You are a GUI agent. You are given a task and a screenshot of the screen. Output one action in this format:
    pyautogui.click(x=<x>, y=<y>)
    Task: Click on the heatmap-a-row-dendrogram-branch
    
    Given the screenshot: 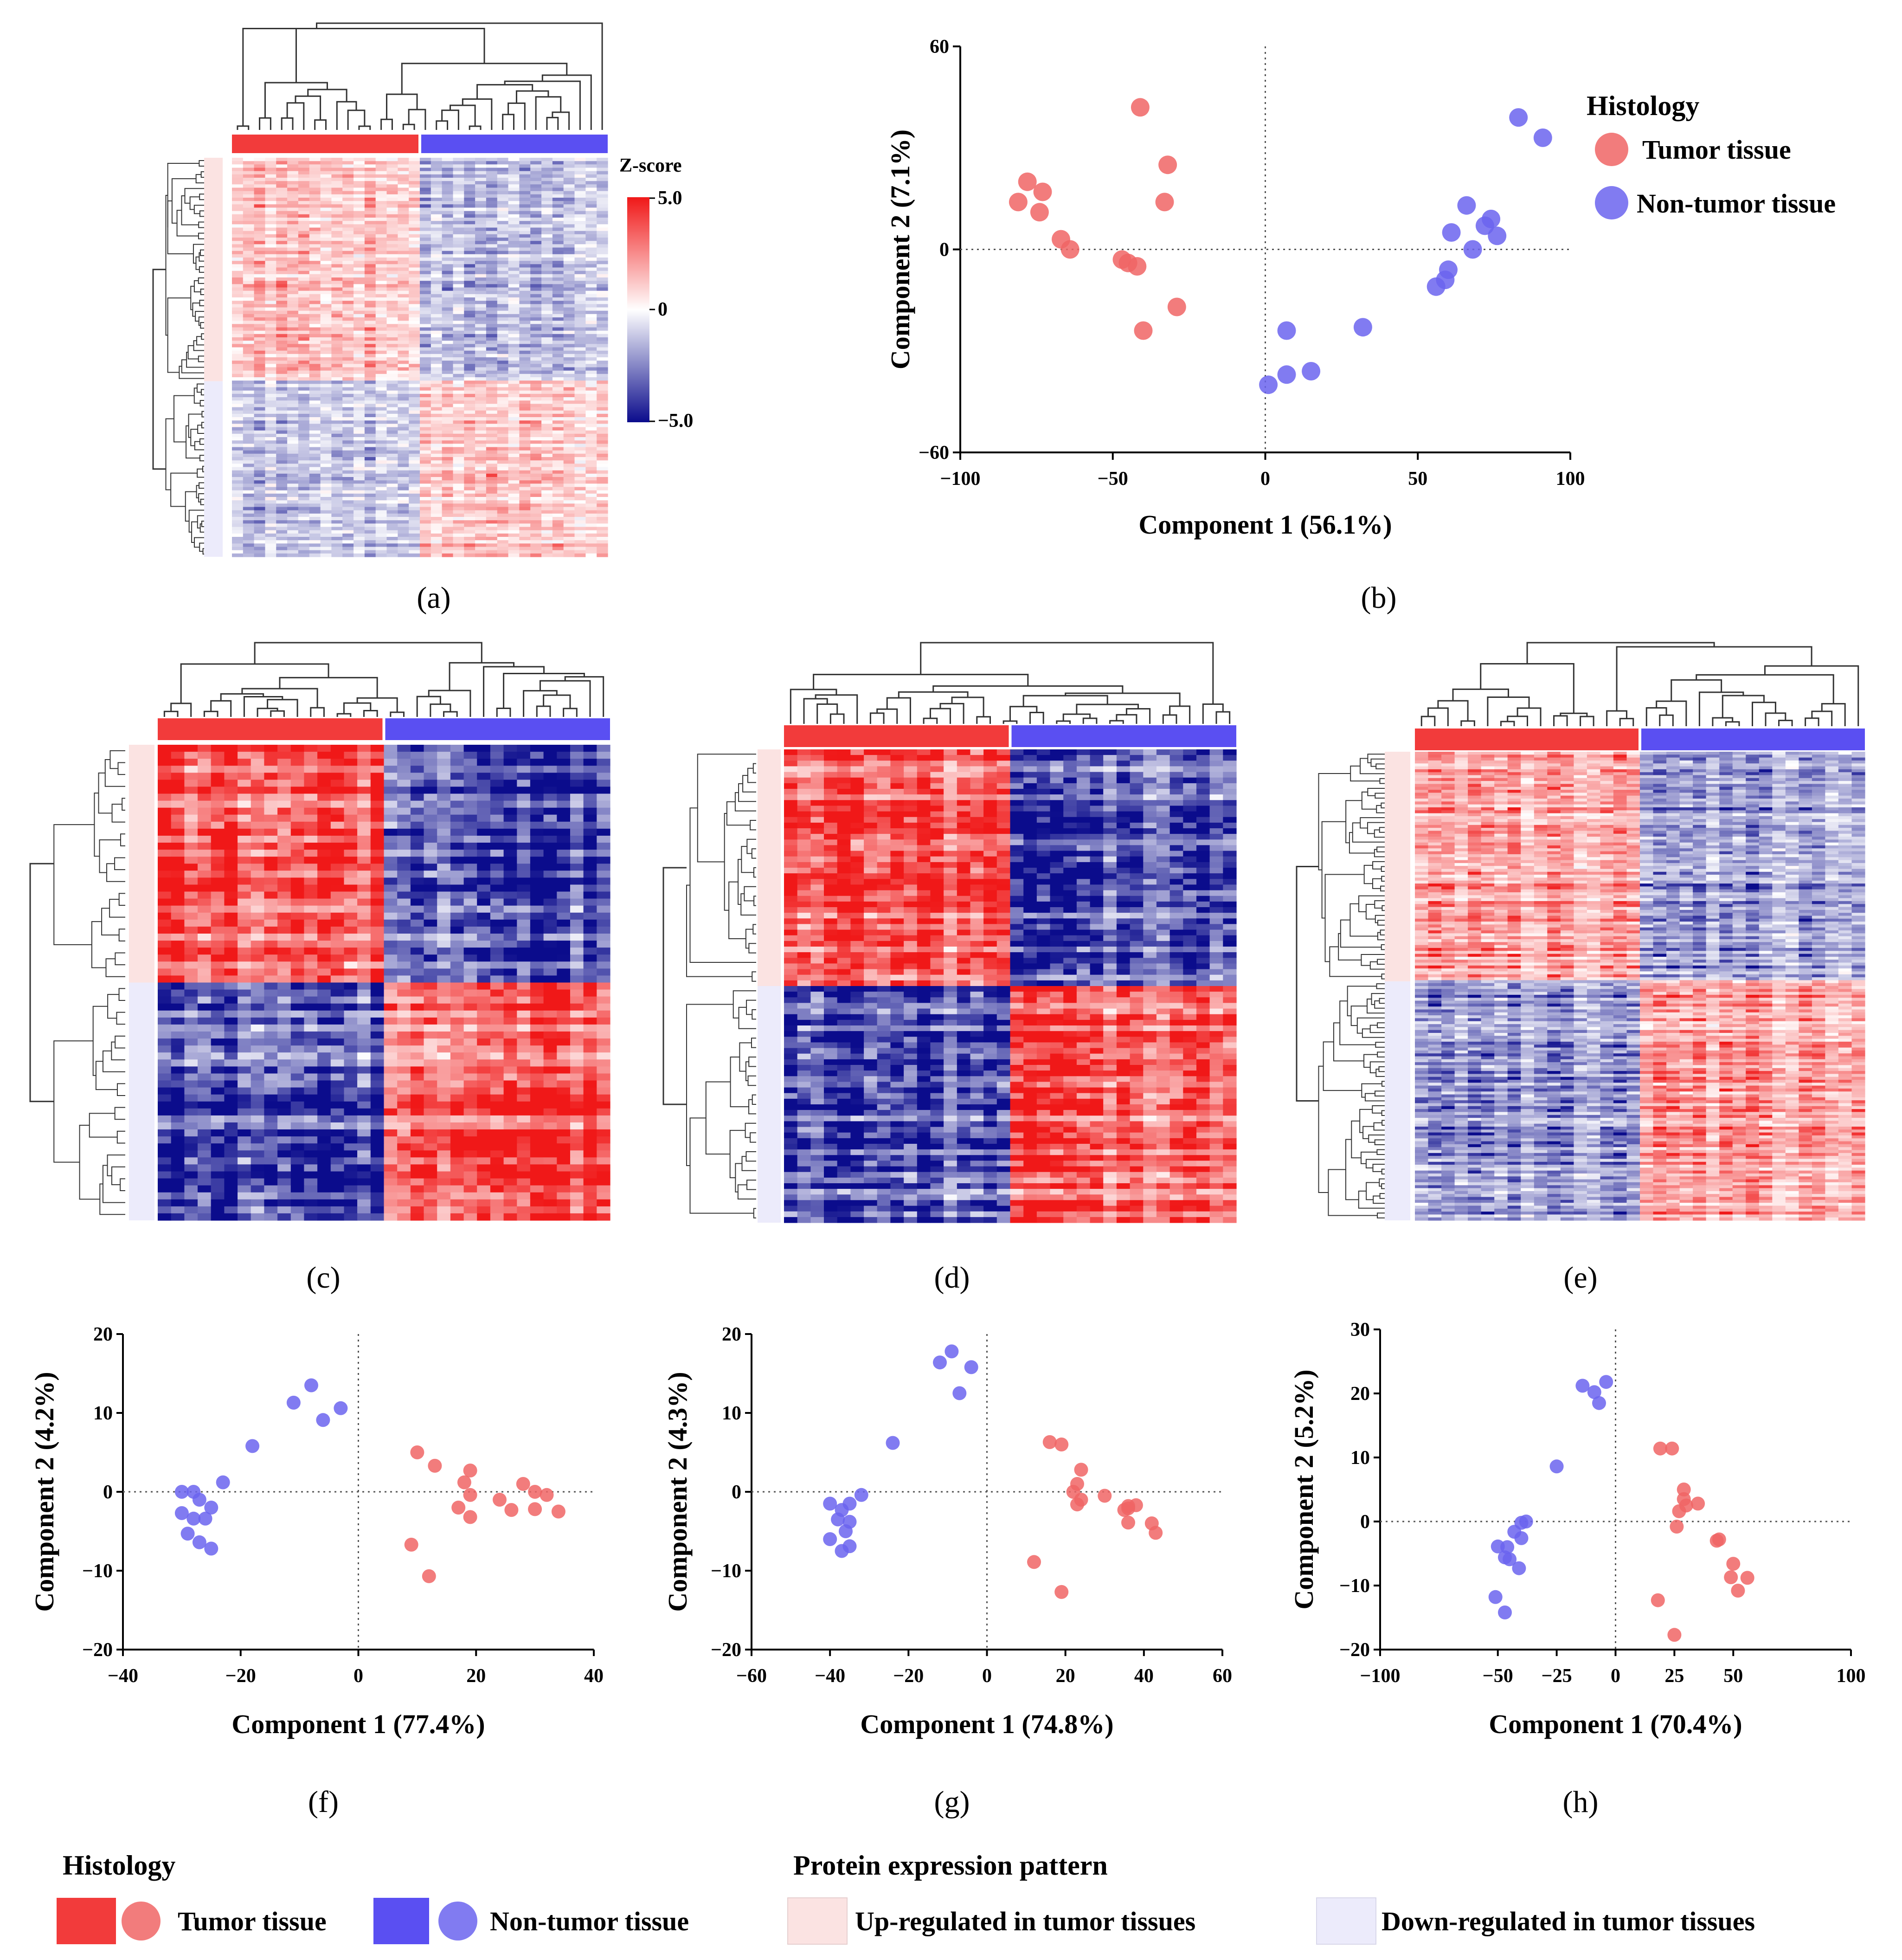 What is the action you would take?
    pyautogui.click(x=202, y=325)
    